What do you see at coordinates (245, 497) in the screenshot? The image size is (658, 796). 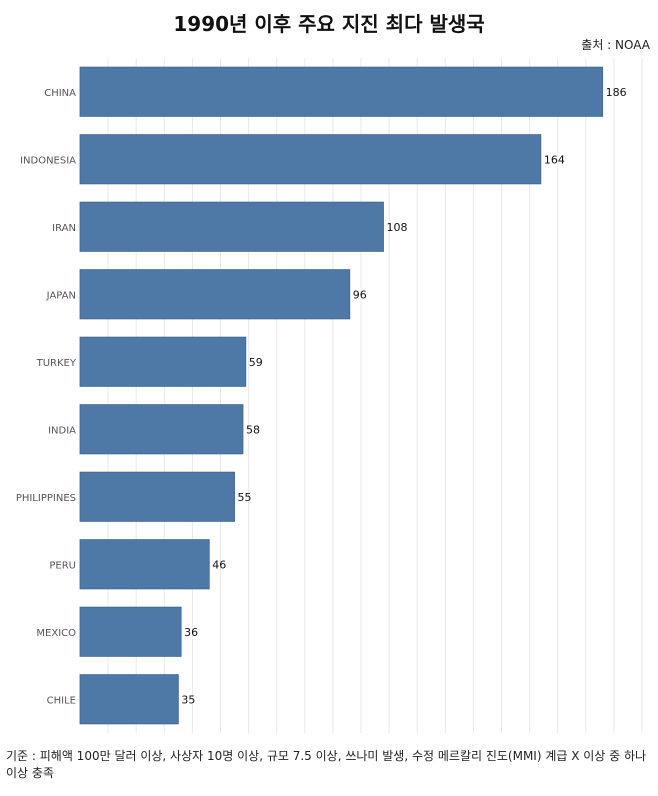 I see `value-label: 55` at bounding box center [245, 497].